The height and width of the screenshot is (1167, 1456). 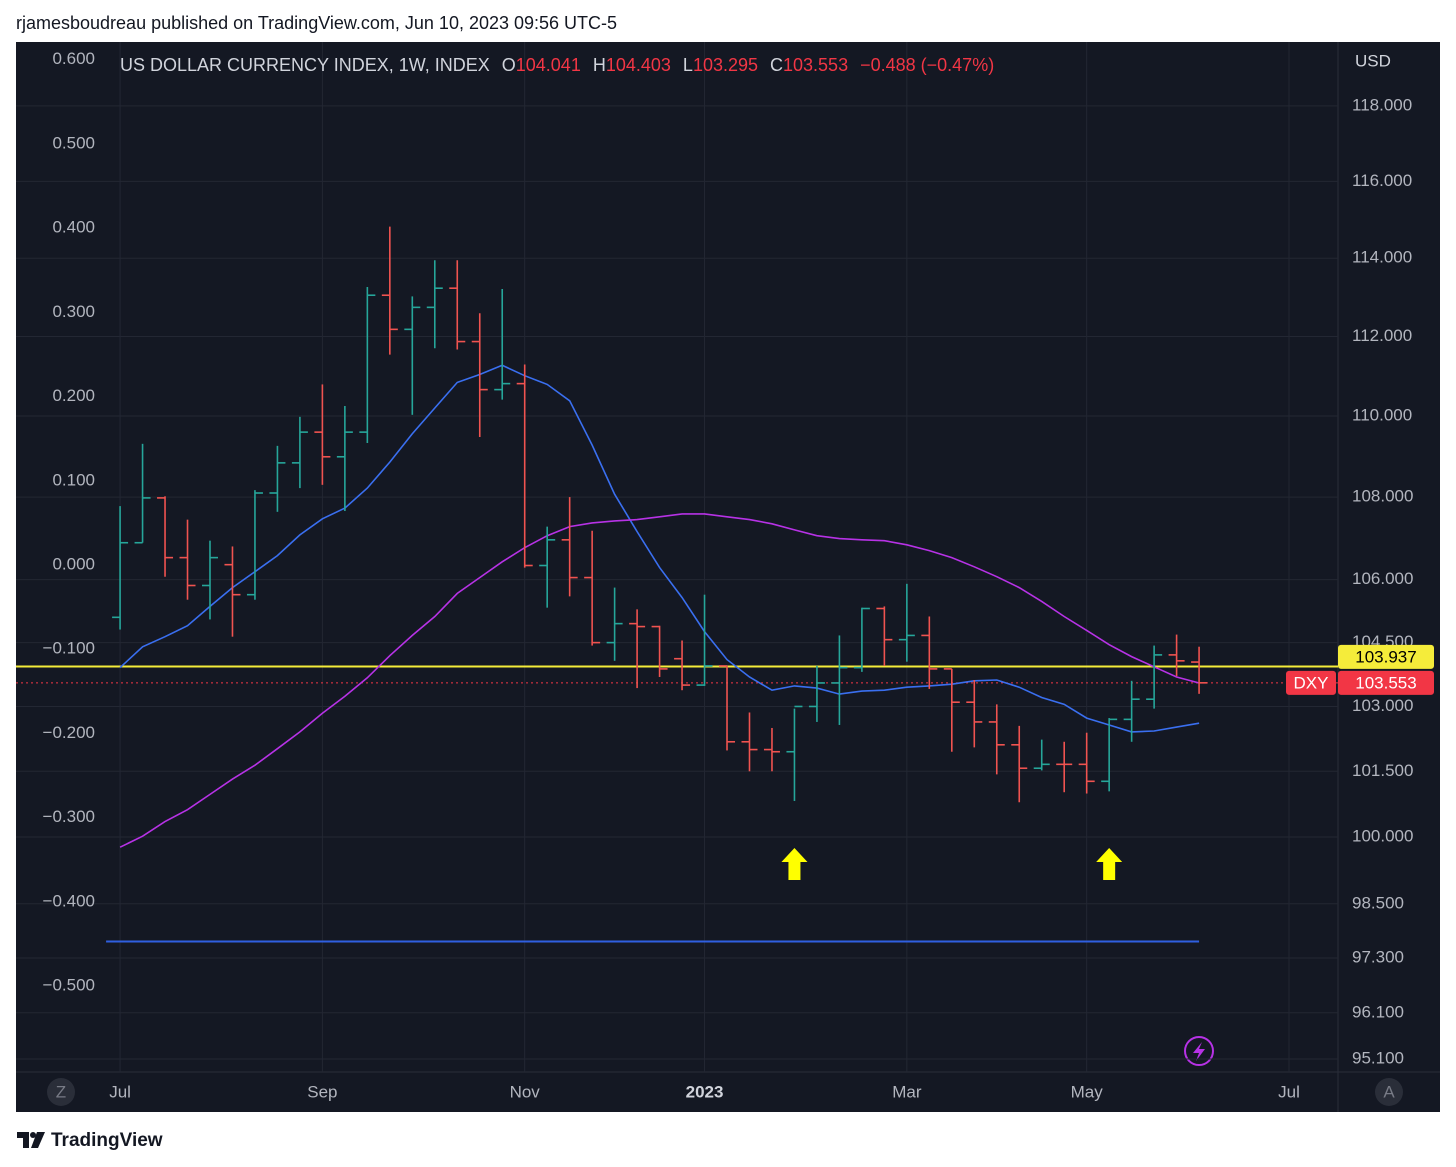 I want to click on indicator-tick-label: 0.400, so click(x=73, y=227).